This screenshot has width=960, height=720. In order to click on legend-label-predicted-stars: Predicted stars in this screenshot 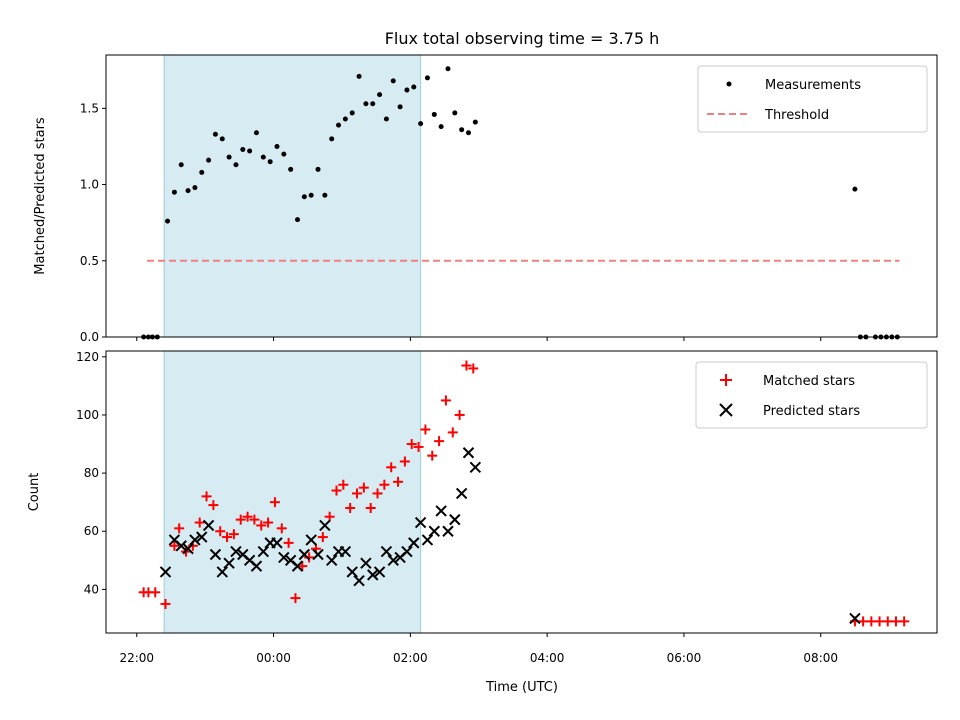, I will do `click(811, 411)`.